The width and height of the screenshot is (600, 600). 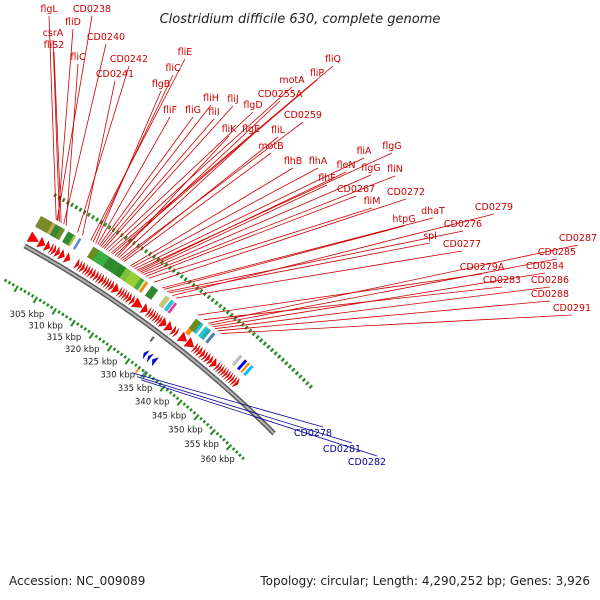 I want to click on forward-gene-label: CD0242, so click(x=129, y=59).